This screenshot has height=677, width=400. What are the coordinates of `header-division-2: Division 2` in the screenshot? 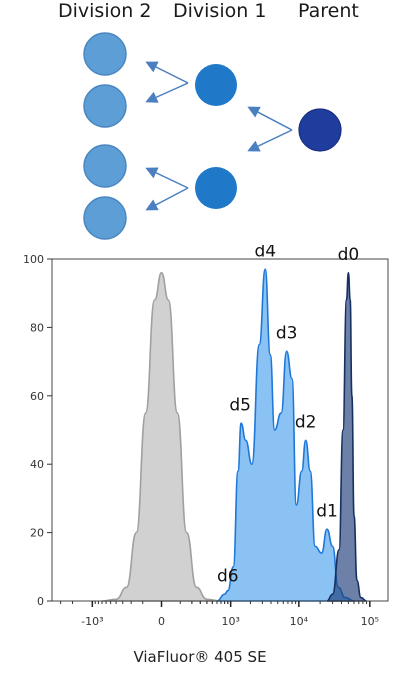 It's located at (105, 11).